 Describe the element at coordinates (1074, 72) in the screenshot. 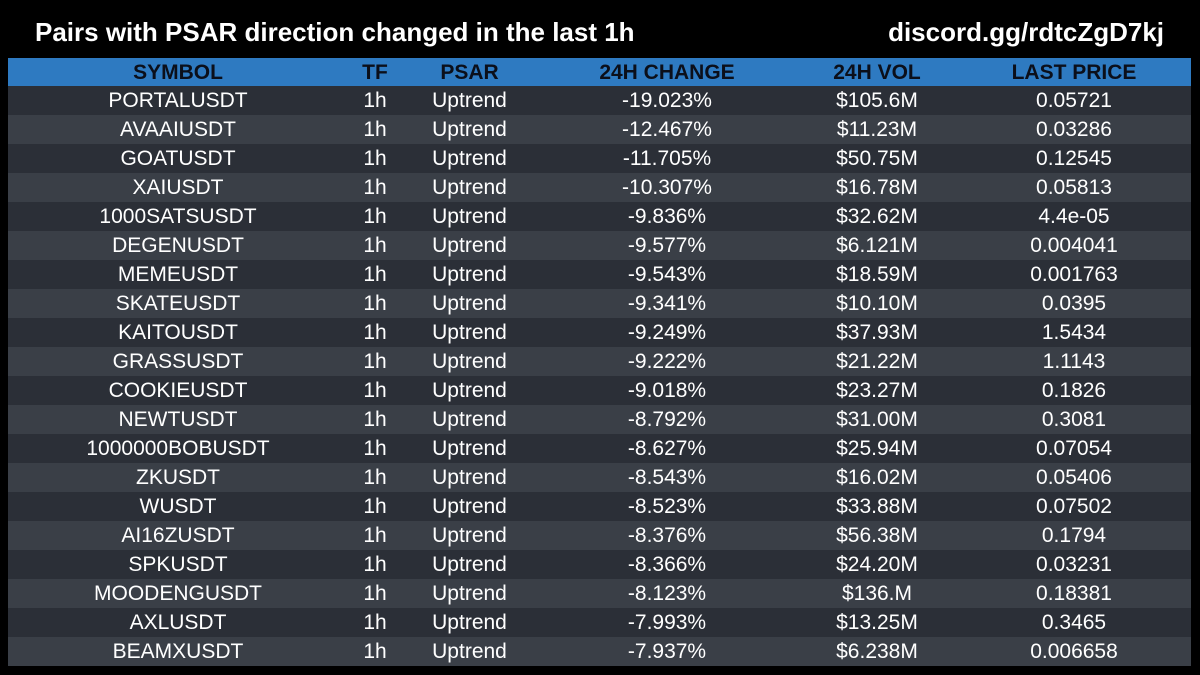

I see `column-header-last-price: LAST PRICE` at that location.